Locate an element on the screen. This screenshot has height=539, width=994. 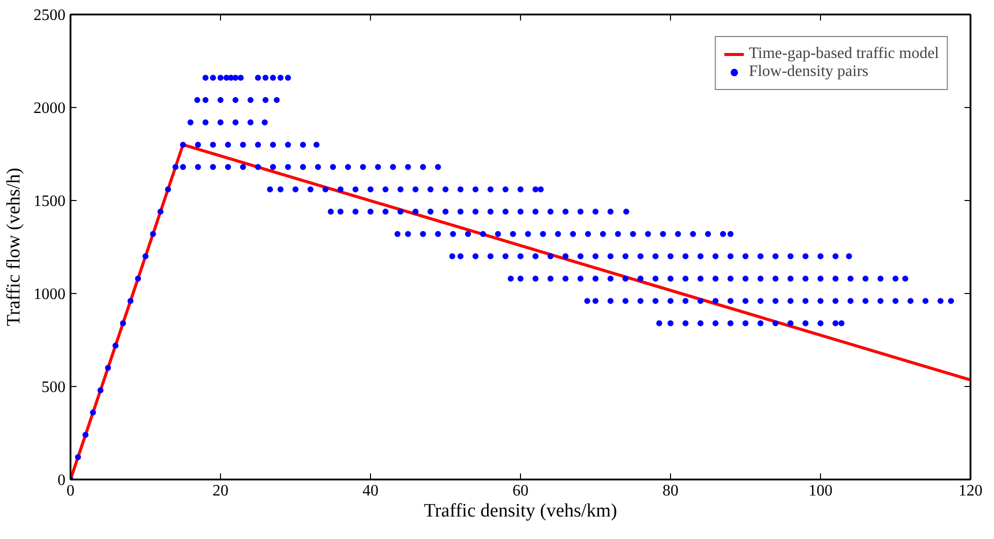
x-tick-label: 80 is located at coordinates (670, 491).